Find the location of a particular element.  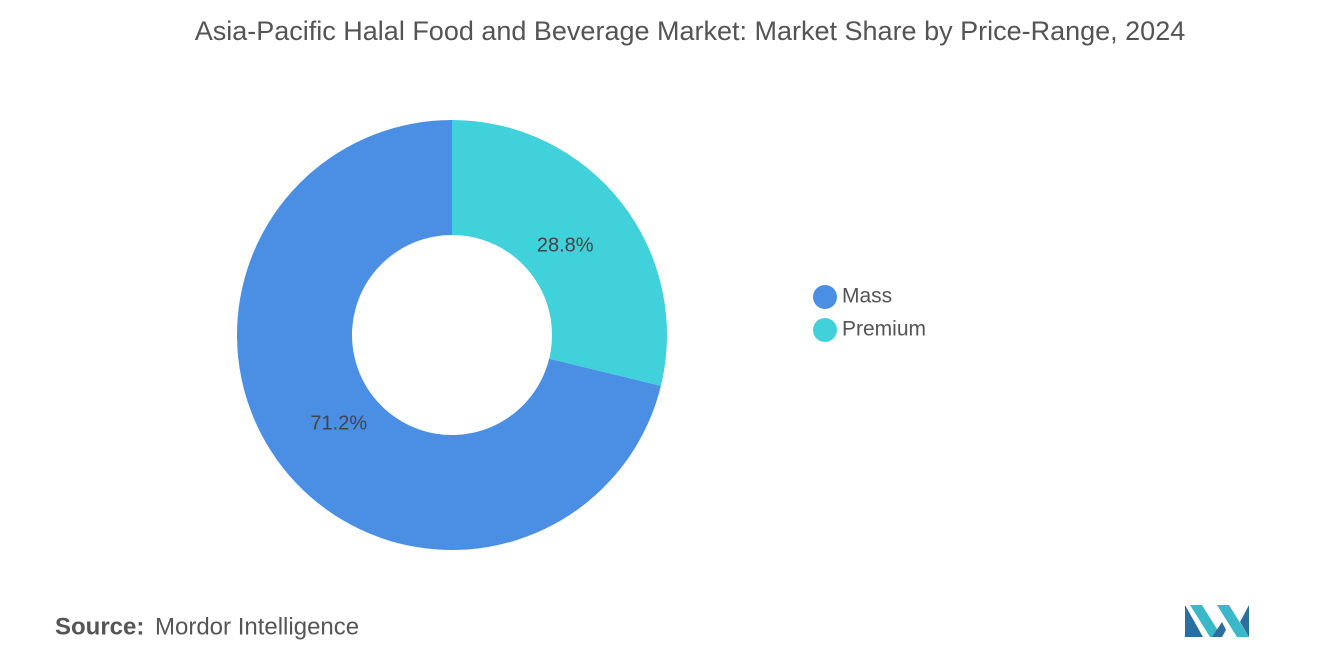

value-label: 28.8% is located at coordinates (565, 245).